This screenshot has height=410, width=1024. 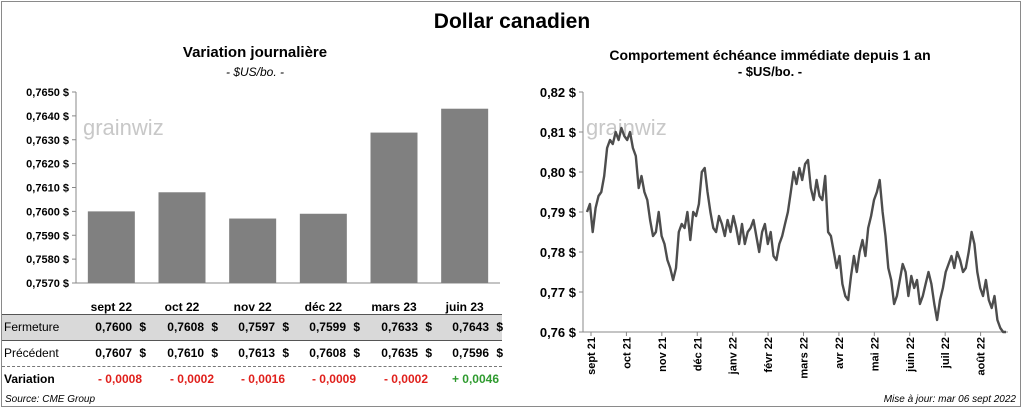 What do you see at coordinates (946, 353) in the screenshot?
I see `line-x-tick-label: juil 22` at bounding box center [946, 353].